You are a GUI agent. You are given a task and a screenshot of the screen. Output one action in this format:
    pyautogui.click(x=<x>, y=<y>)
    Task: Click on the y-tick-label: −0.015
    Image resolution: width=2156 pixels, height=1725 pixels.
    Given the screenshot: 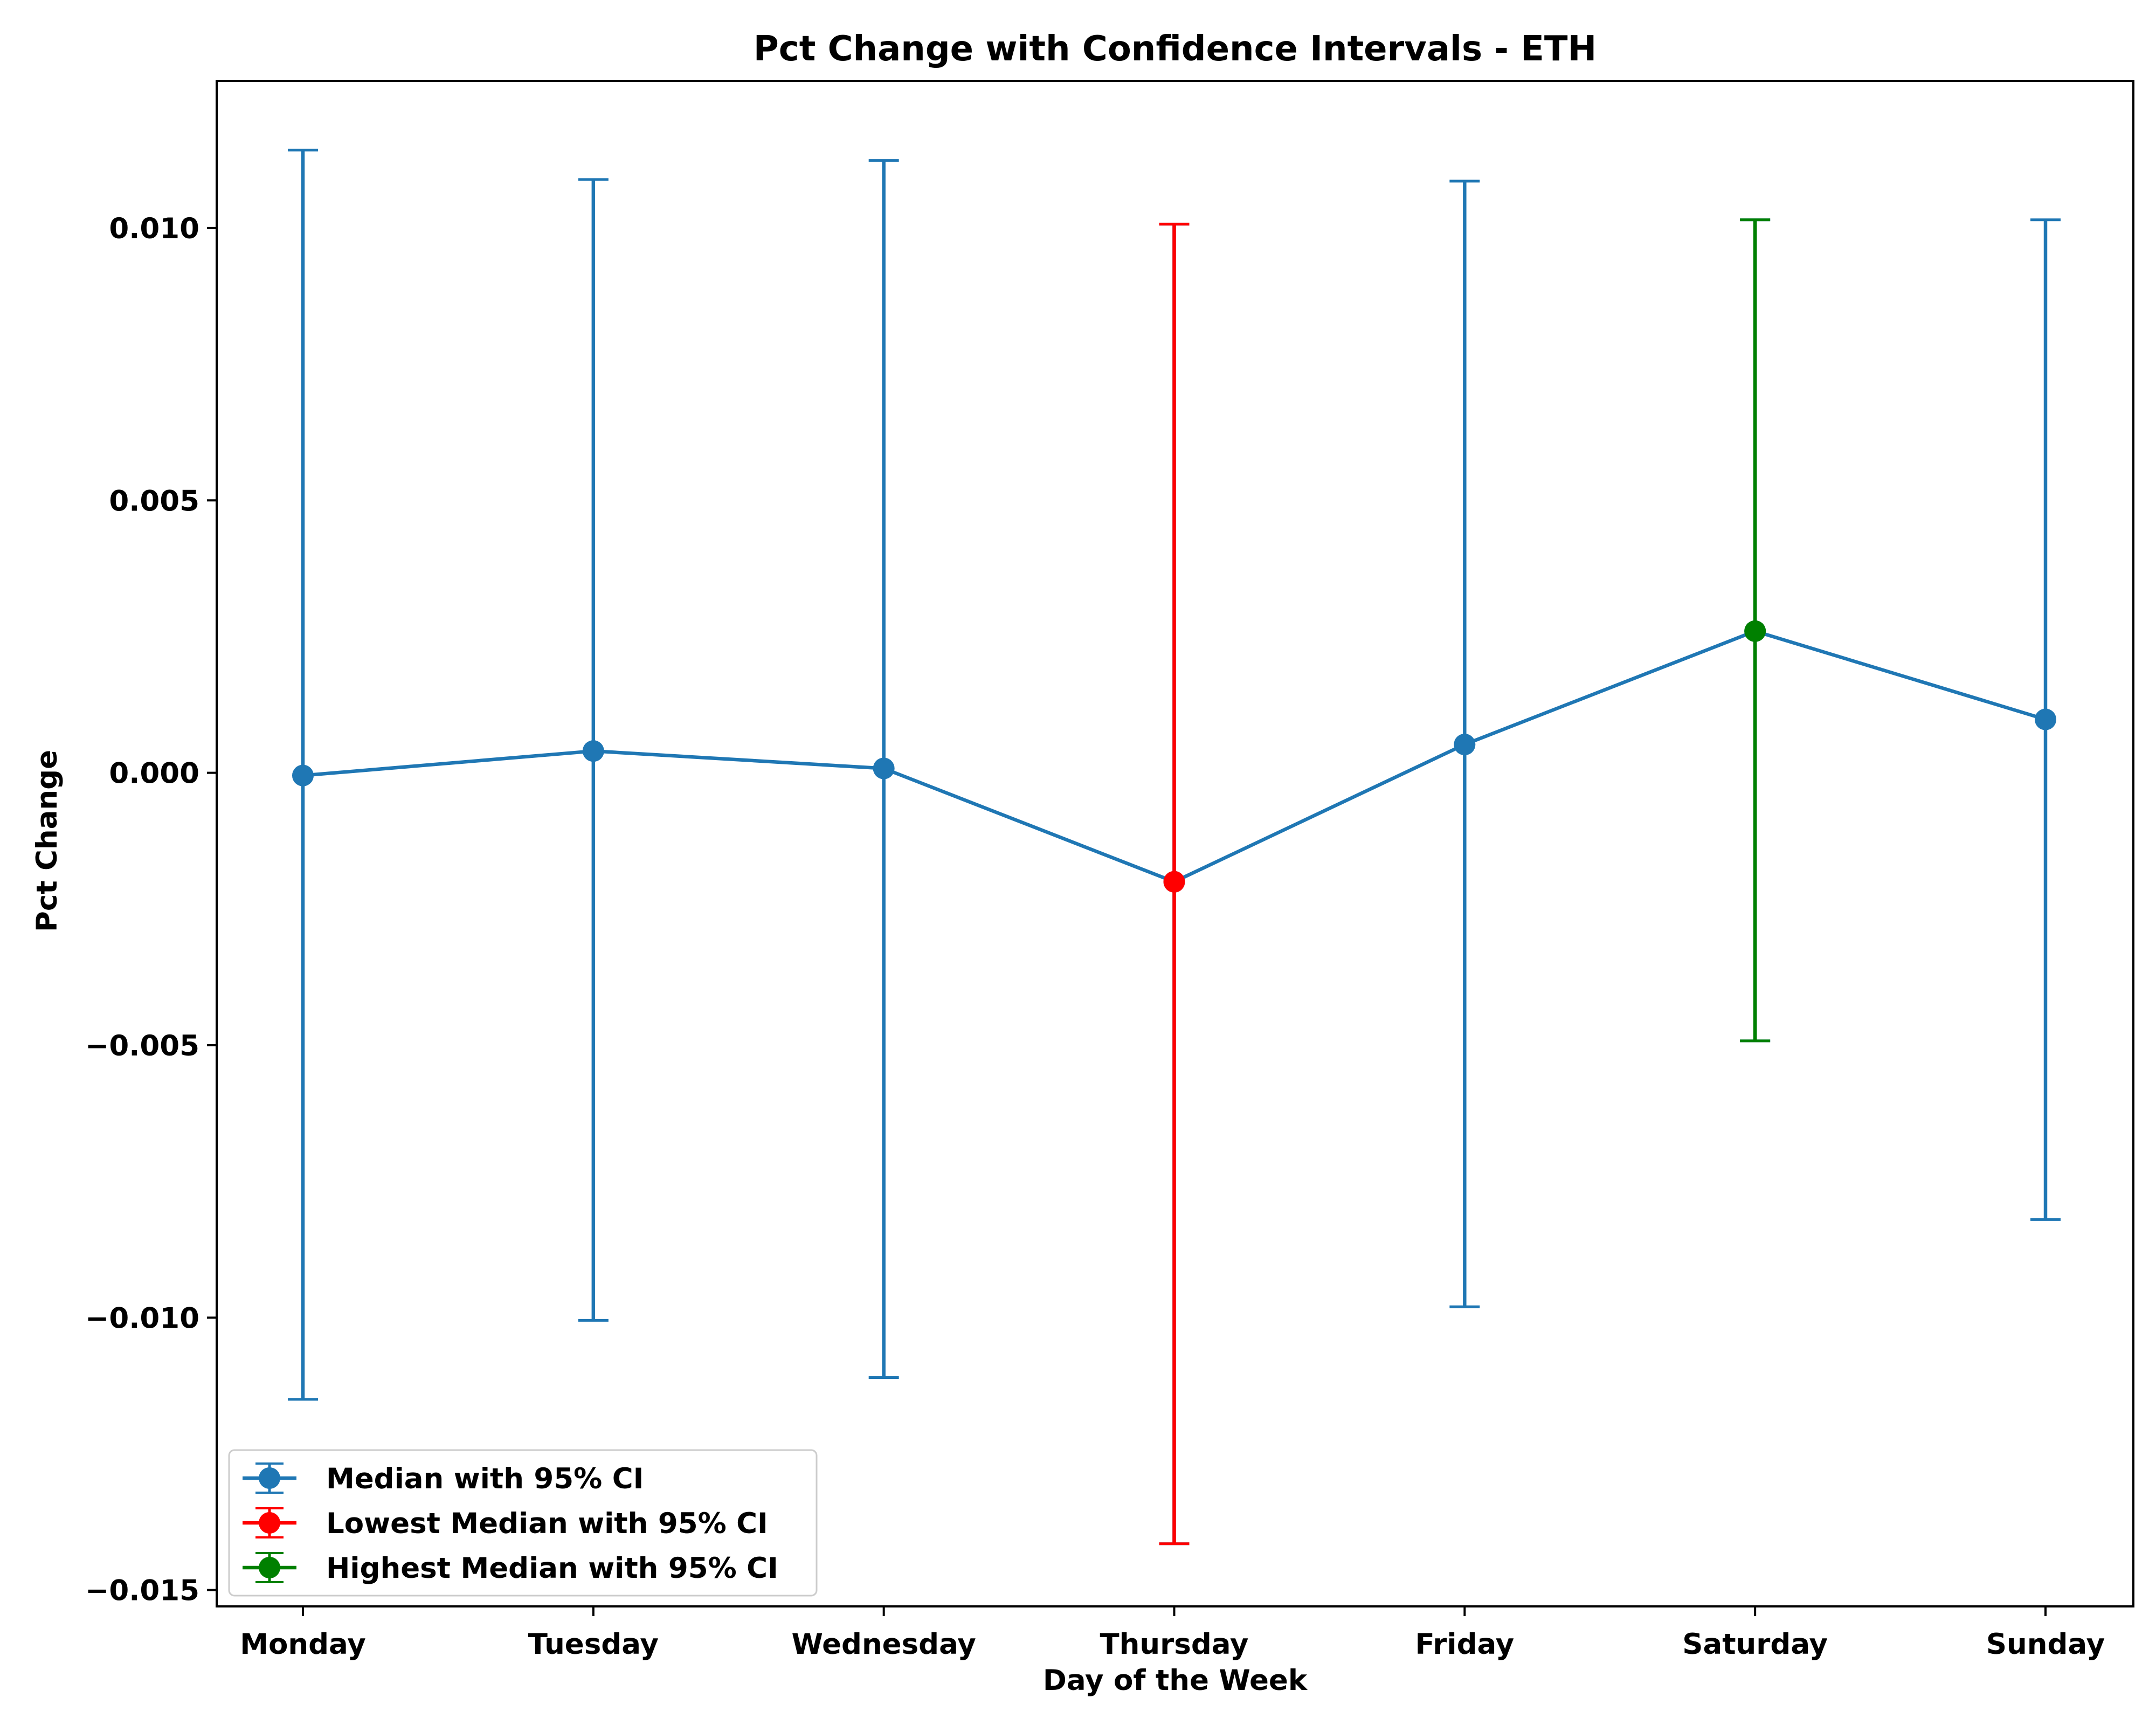 What is the action you would take?
    pyautogui.click(x=142, y=1591)
    